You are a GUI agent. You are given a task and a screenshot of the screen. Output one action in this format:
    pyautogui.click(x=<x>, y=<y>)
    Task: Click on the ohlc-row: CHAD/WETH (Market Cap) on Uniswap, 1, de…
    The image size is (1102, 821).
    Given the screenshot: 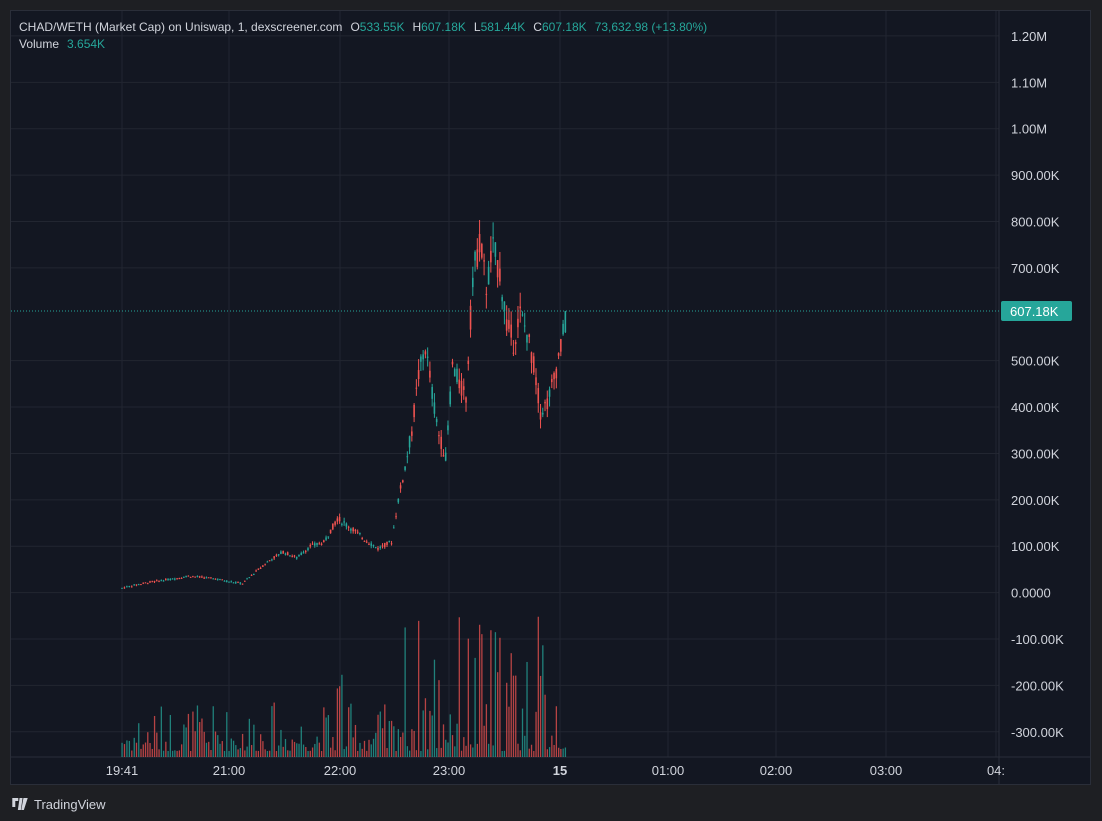 What is the action you would take?
    pyautogui.click(x=367, y=27)
    